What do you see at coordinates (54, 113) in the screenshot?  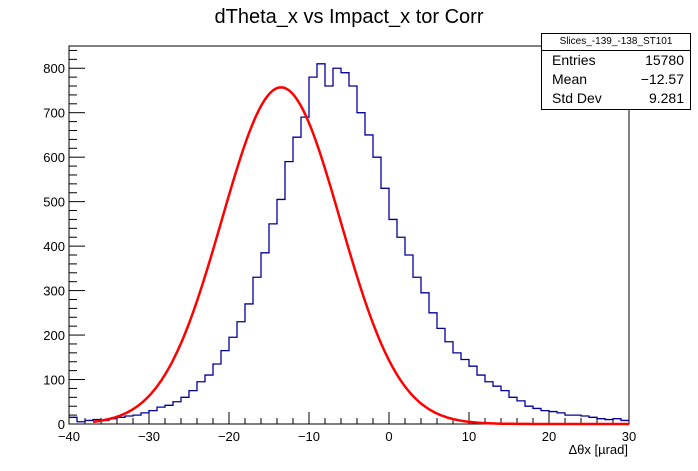 I see `y-tick-label: 700` at bounding box center [54, 113].